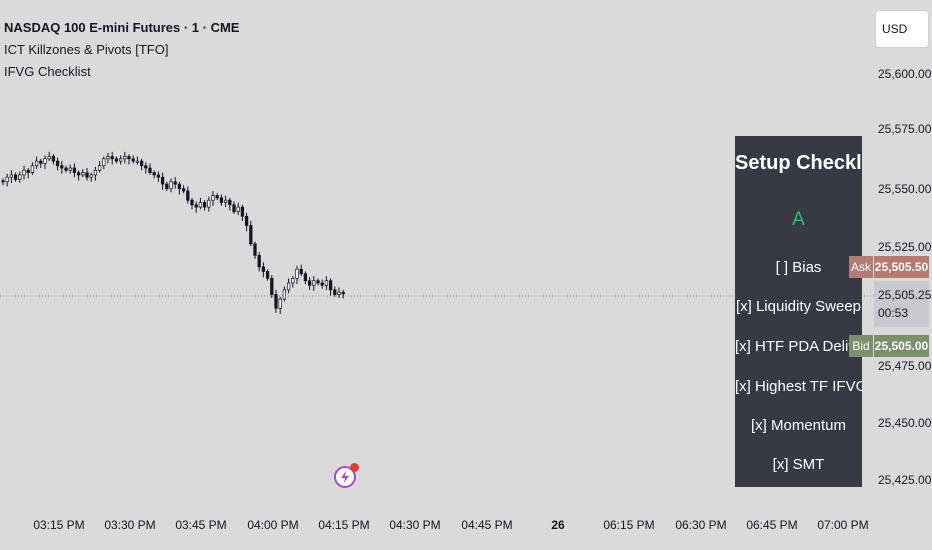 The width and height of the screenshot is (932, 550). What do you see at coordinates (902, 29) in the screenshot?
I see `currency-button: USD` at bounding box center [902, 29].